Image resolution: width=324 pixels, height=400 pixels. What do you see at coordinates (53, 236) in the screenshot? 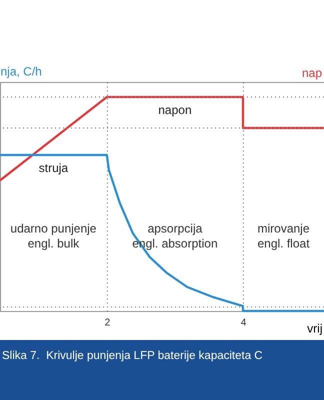
I see `annotation: udarno punjenje engl. bulk` at bounding box center [53, 236].